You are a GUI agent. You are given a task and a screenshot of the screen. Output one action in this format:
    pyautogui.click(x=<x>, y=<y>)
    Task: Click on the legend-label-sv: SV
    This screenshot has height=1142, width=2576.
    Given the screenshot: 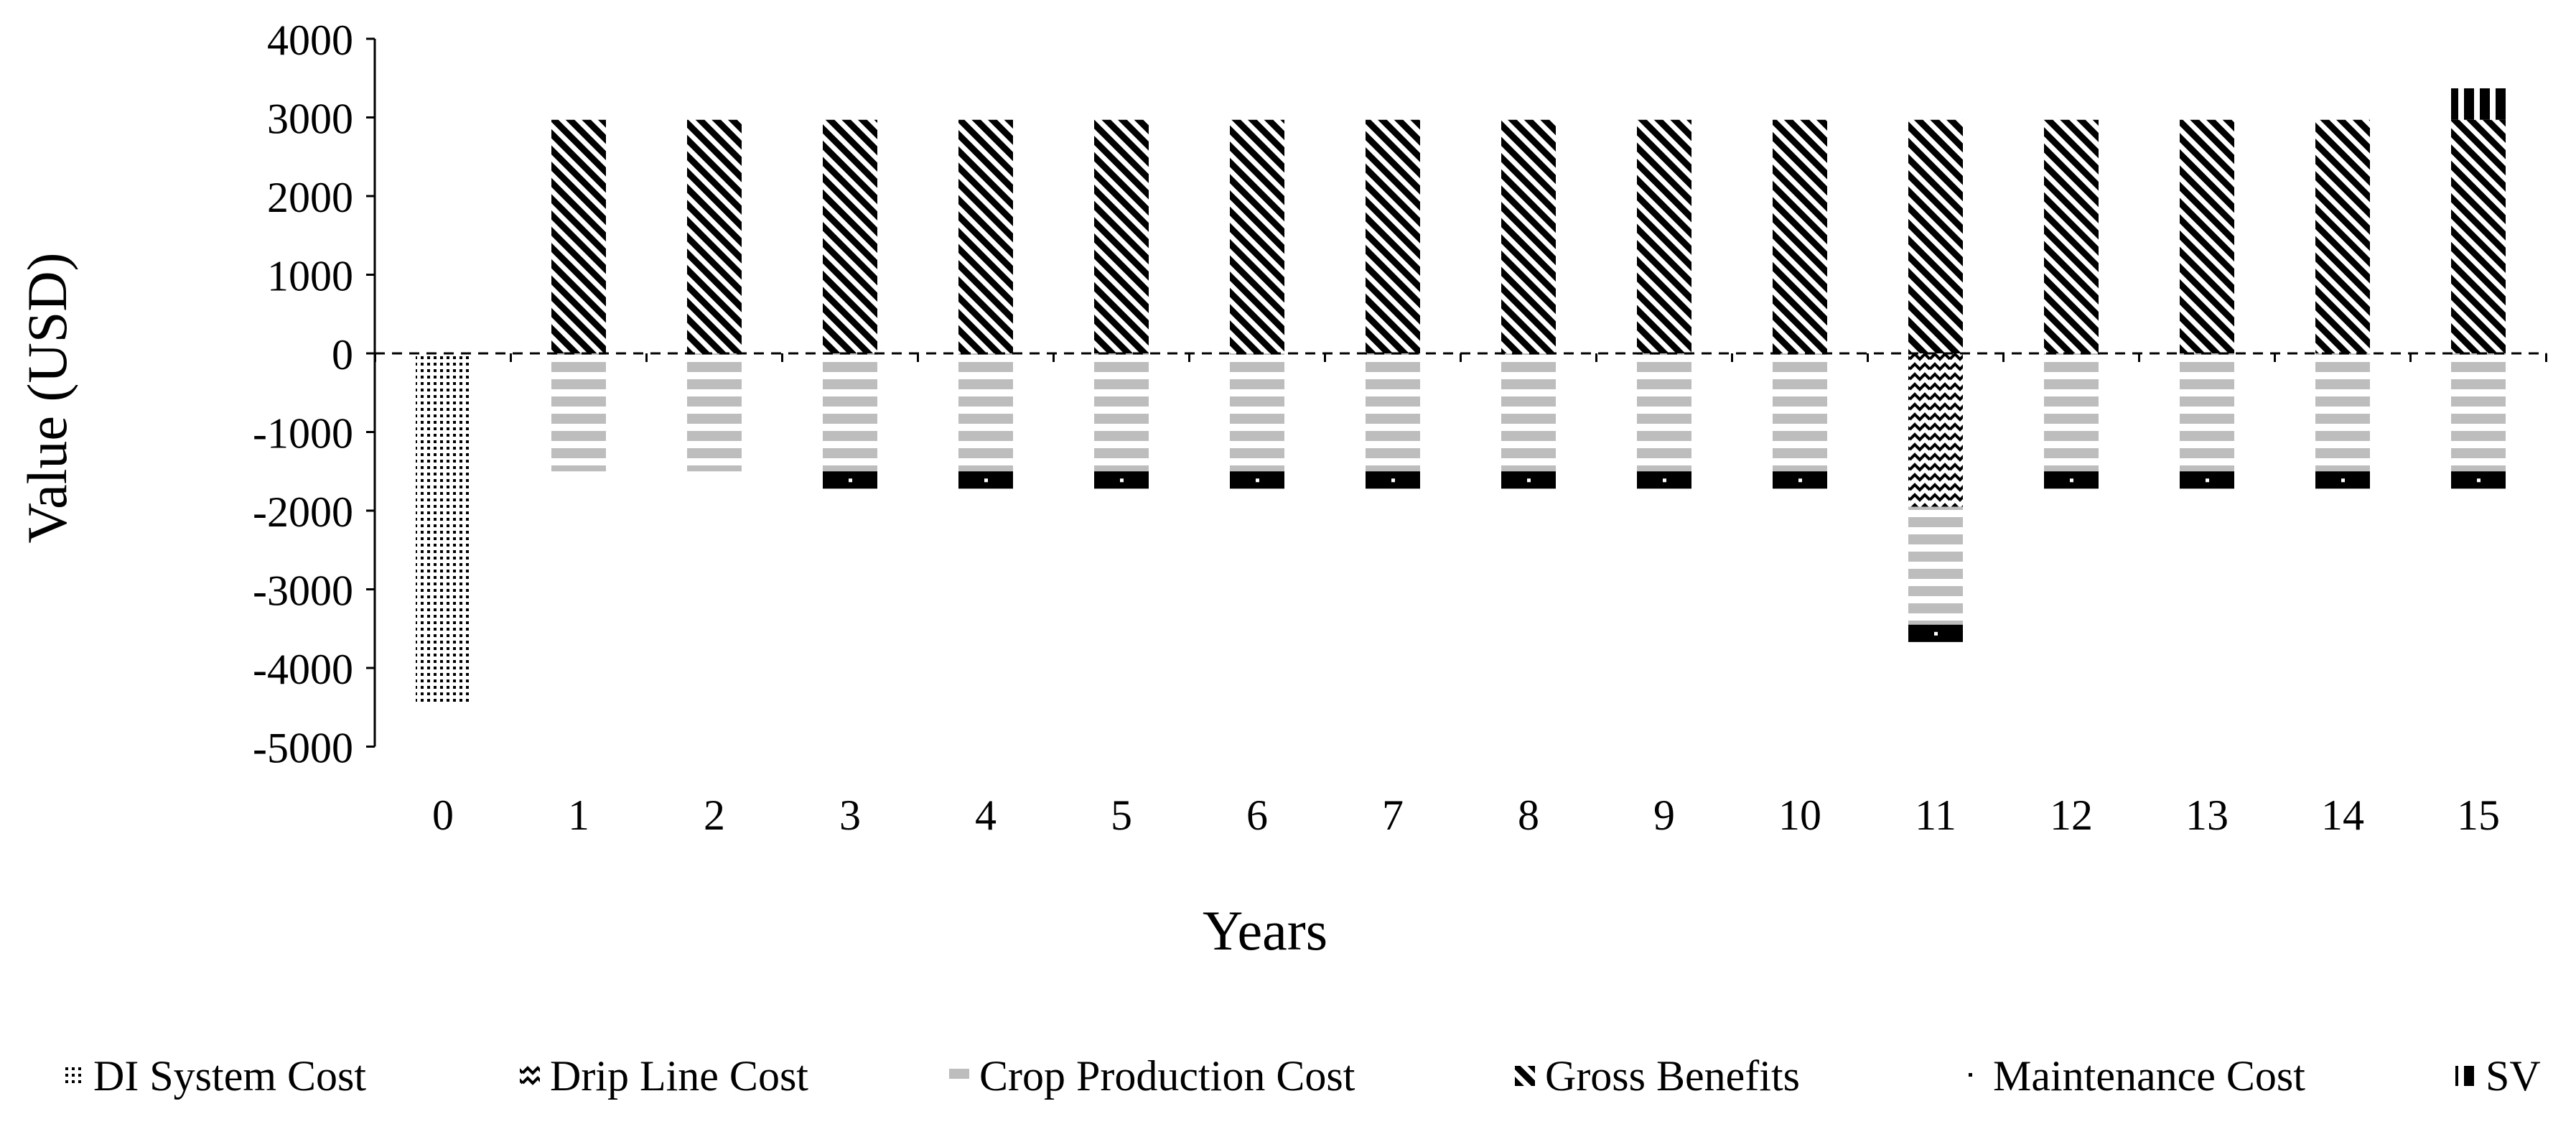 What is the action you would take?
    pyautogui.click(x=2513, y=1076)
    